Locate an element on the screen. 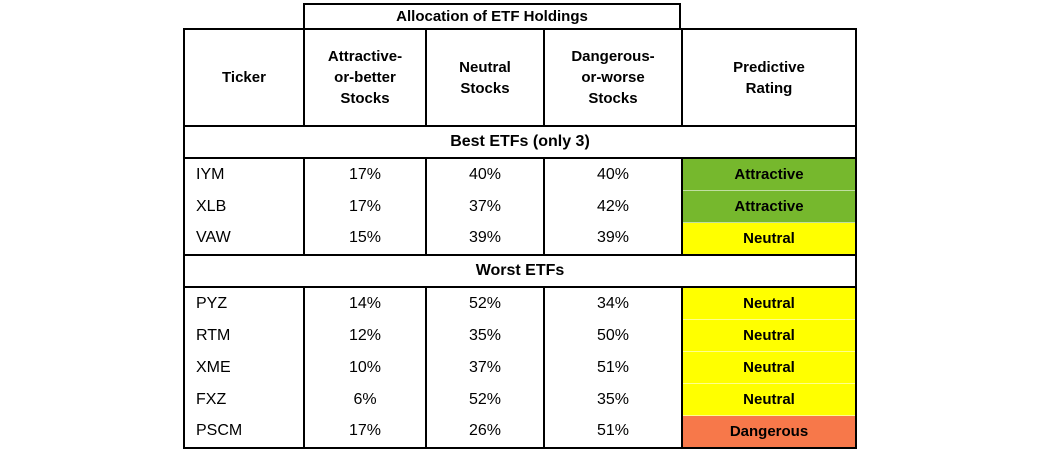  column-header-ticker: Ticker is located at coordinates (244, 77).